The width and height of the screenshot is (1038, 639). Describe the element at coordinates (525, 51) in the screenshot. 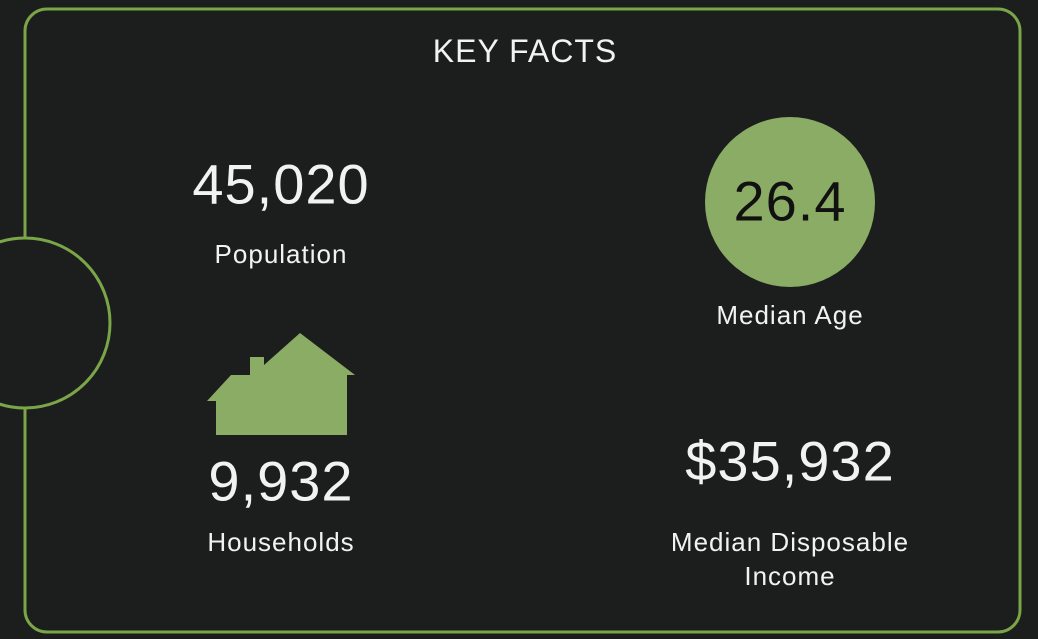

I see `title: KEY FACTS` at that location.